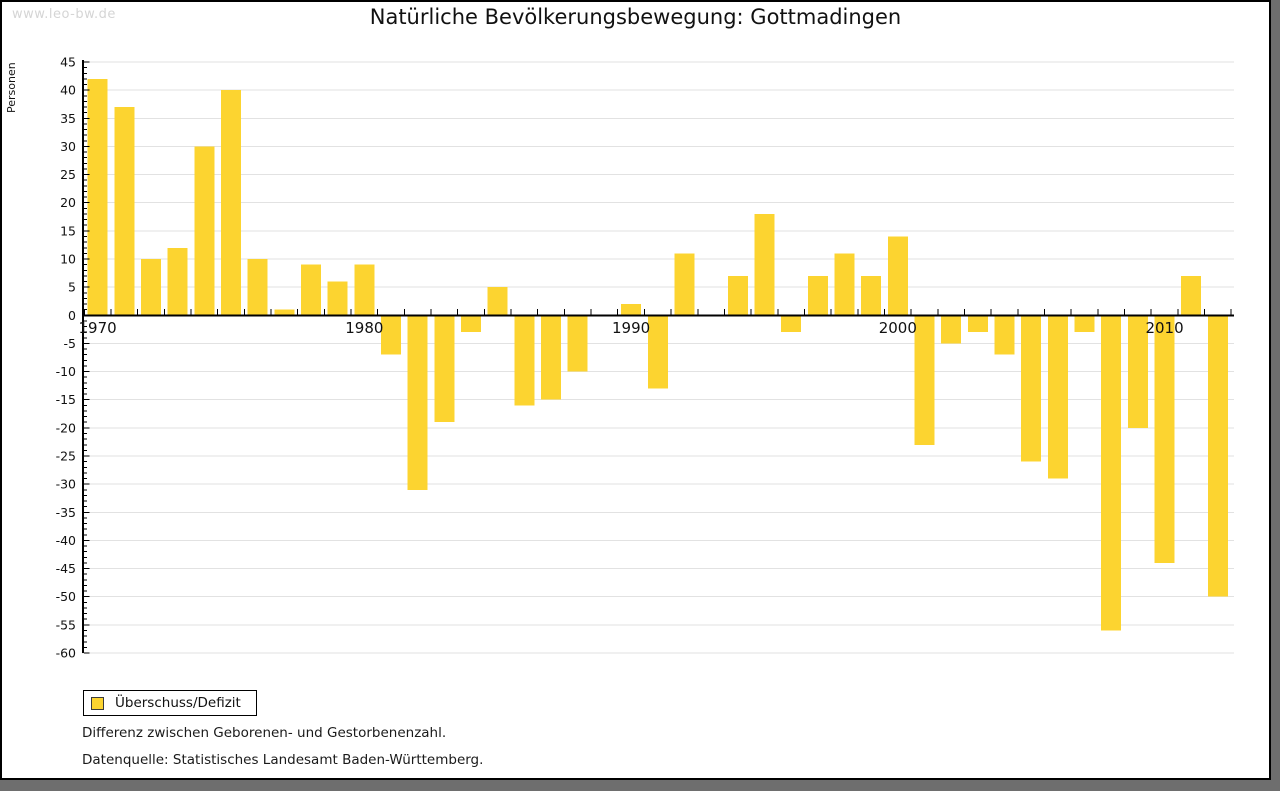  Describe the element at coordinates (68, 202) in the screenshot. I see `y-tick-label: 20` at that location.